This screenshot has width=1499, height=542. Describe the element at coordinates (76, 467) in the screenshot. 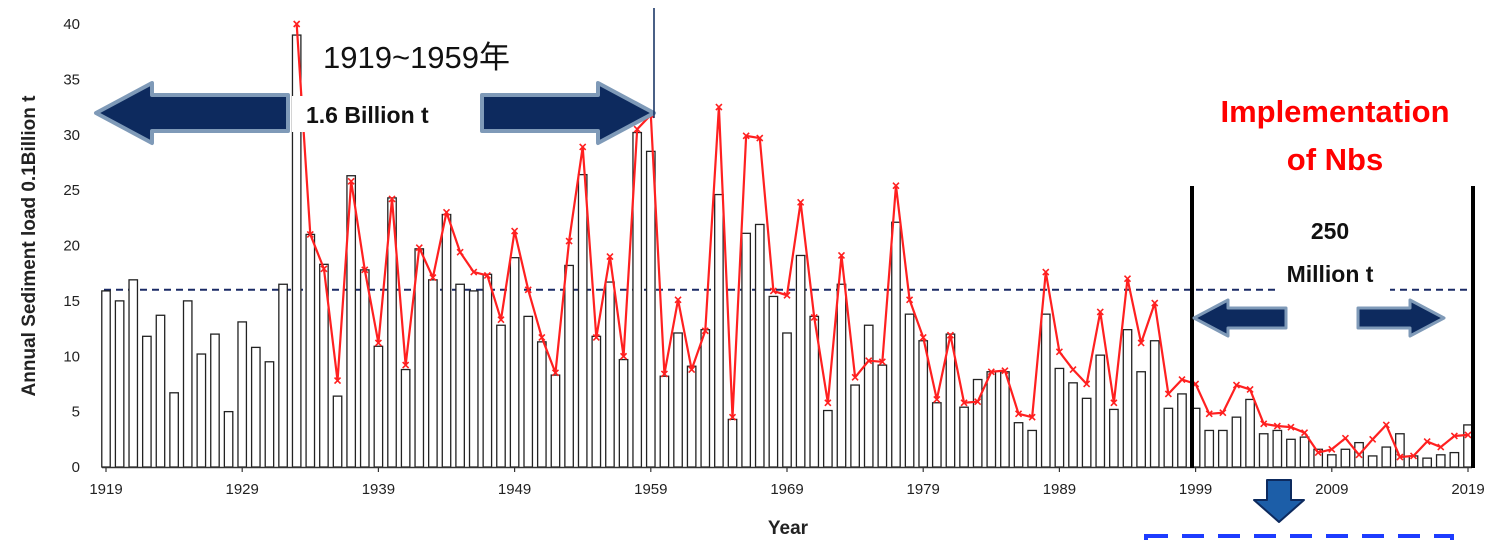

I see `y-tick-label: 0` at that location.